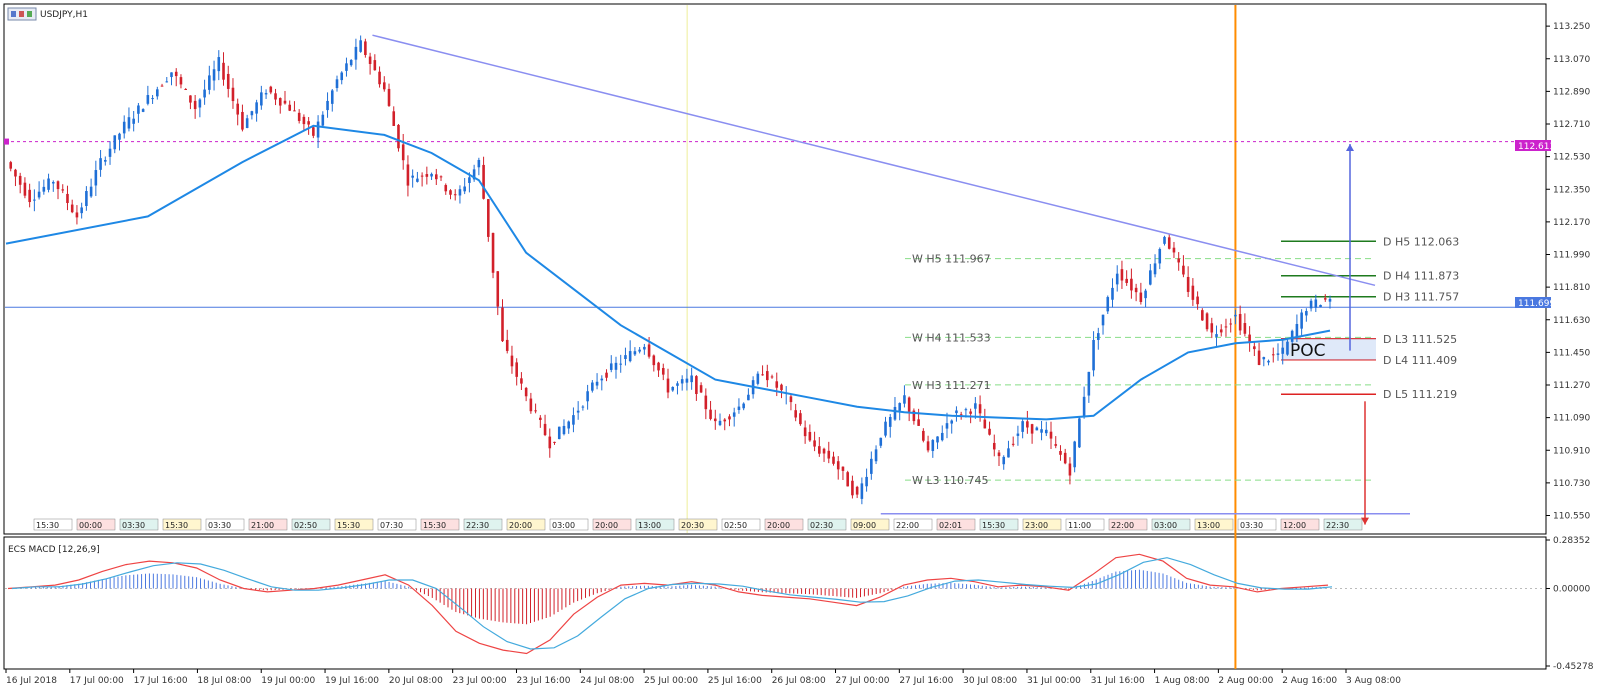 The image size is (1600, 700). I want to click on x-tick-label: 31 Jul 16:00, so click(1118, 681).